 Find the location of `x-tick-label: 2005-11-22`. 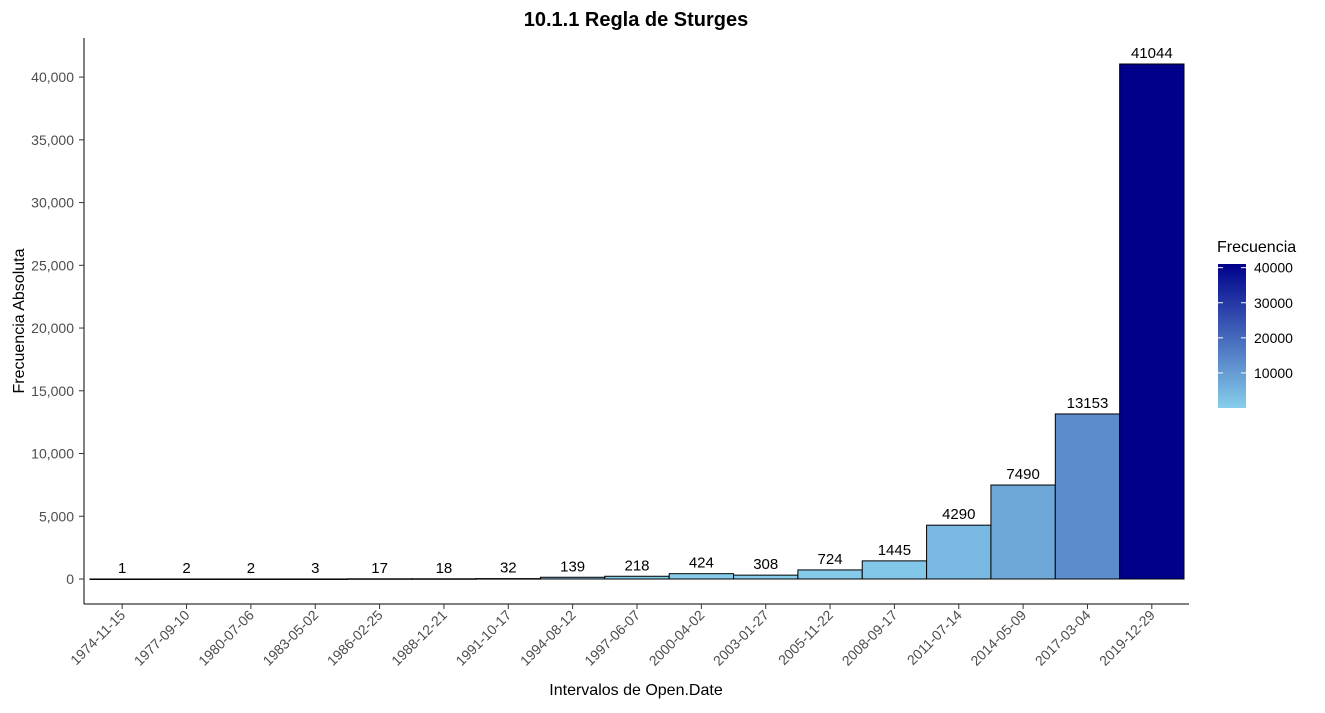

x-tick-label: 2005-11-22 is located at coordinates (805, 637).